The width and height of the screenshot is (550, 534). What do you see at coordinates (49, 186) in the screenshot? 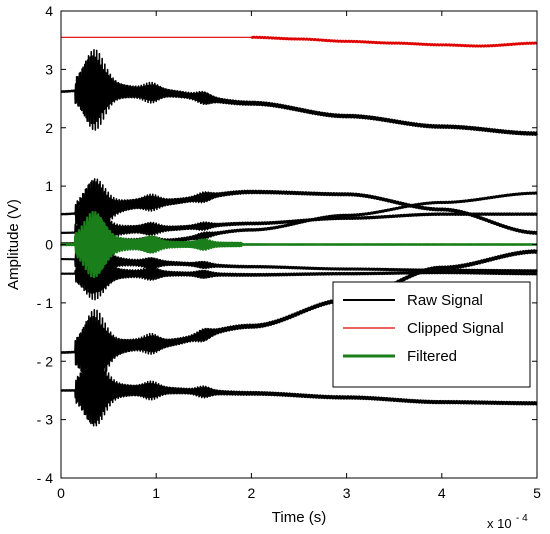
I see `y-tick-label: 1` at bounding box center [49, 186].